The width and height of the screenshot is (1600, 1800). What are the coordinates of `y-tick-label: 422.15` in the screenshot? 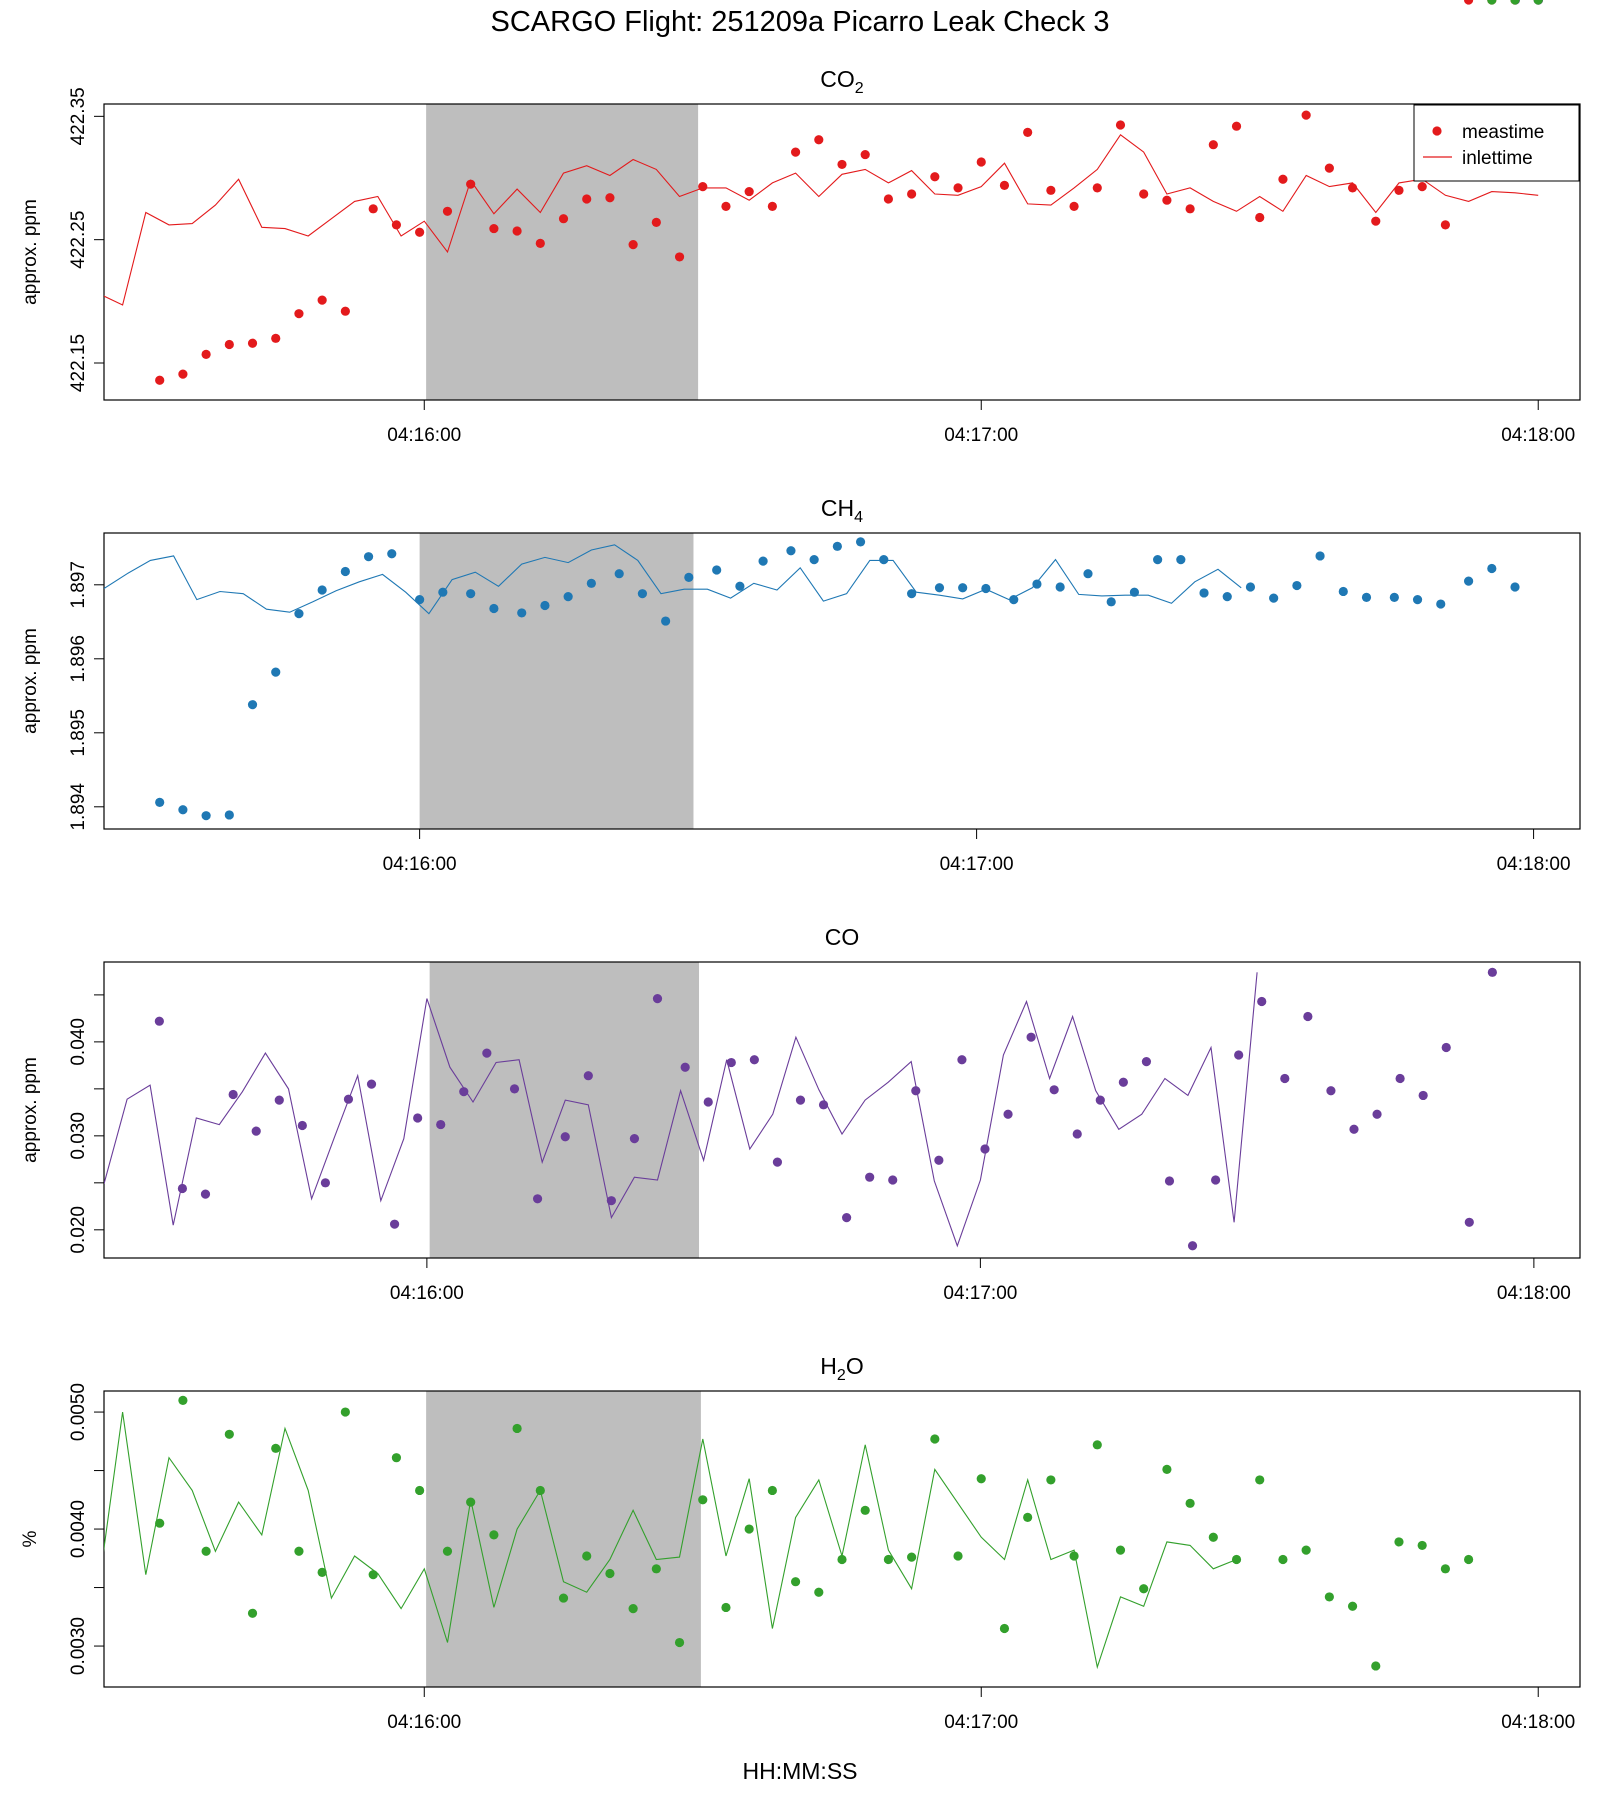 It's located at (78, 363).